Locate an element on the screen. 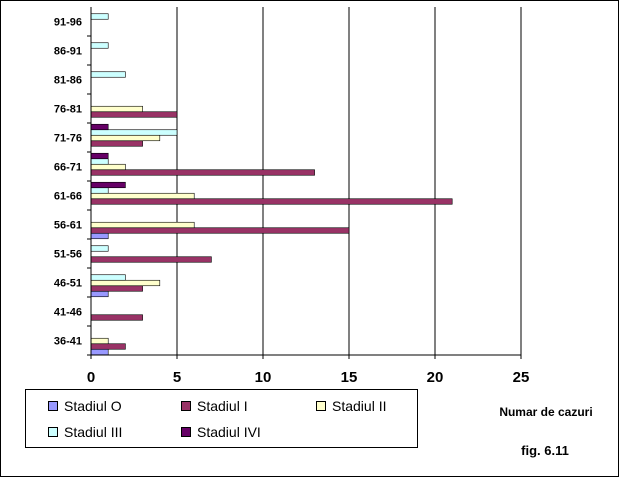 This screenshot has width=619, height=477. legend-item-stadiul-ii: Stadiul II is located at coordinates (351, 406).